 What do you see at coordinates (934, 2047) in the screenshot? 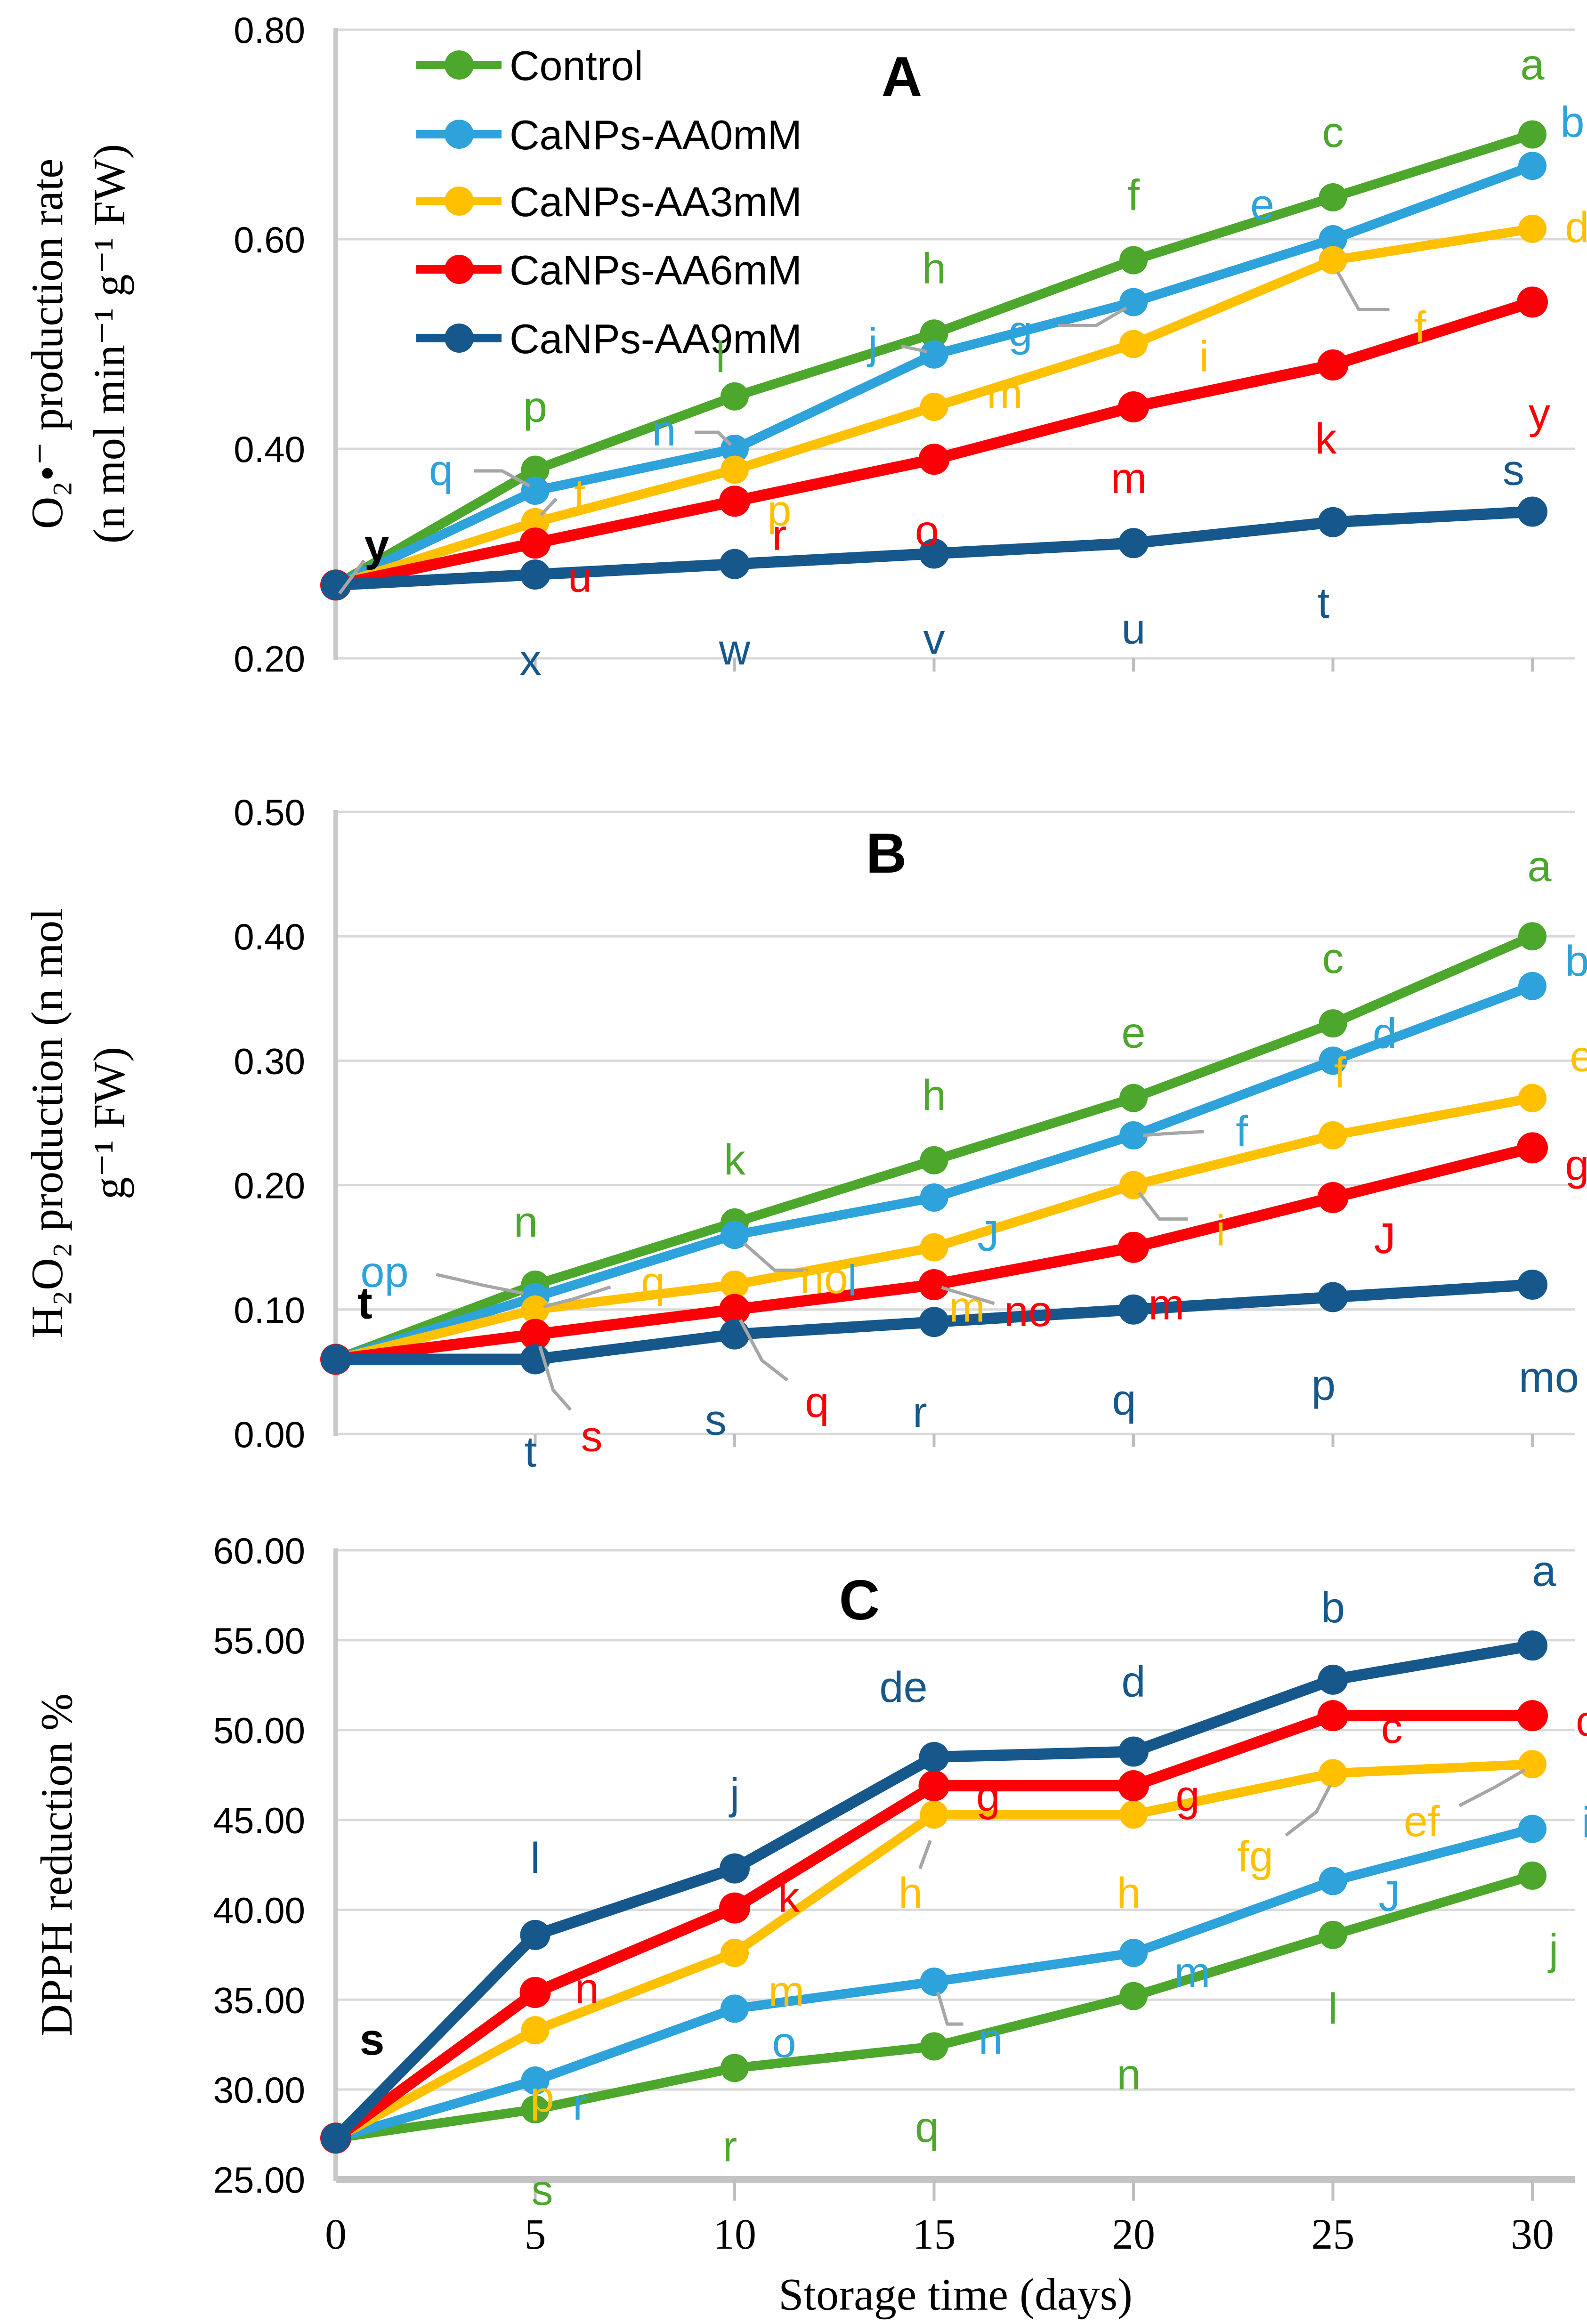
I see `data-point-Control-day15` at bounding box center [934, 2047].